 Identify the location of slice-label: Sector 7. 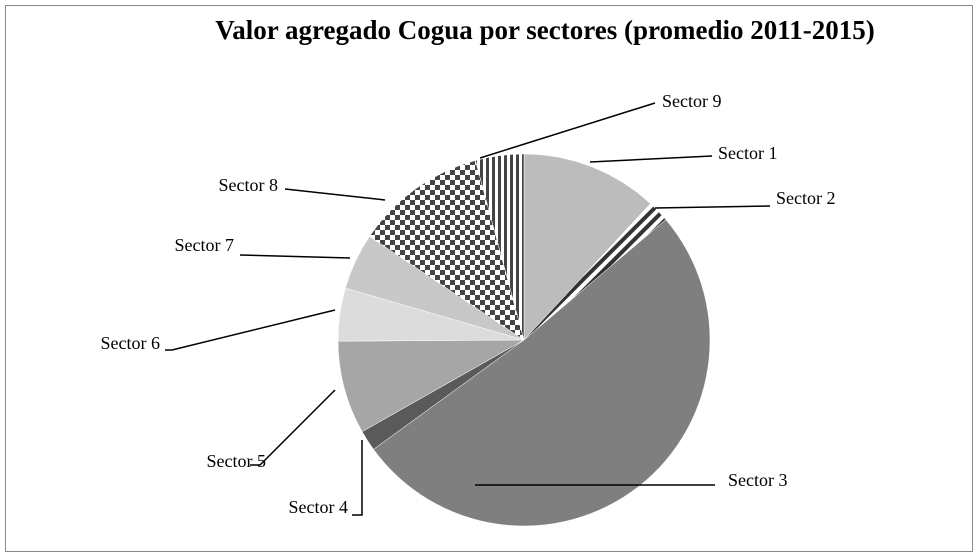
(204, 245).